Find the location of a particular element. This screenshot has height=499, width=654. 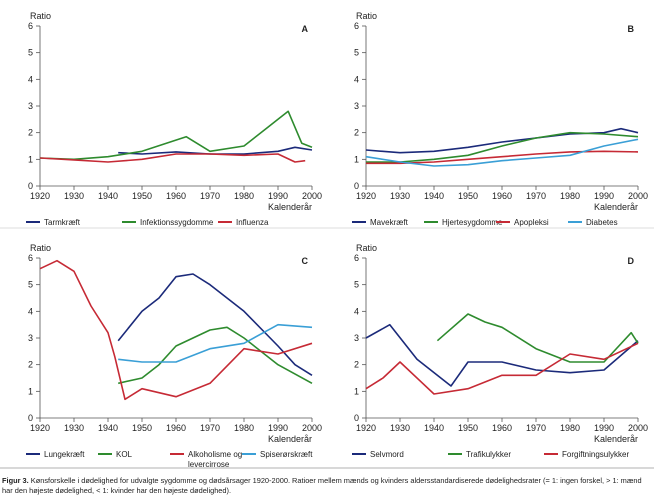

legend-label: Influenza is located at coordinates (252, 222).